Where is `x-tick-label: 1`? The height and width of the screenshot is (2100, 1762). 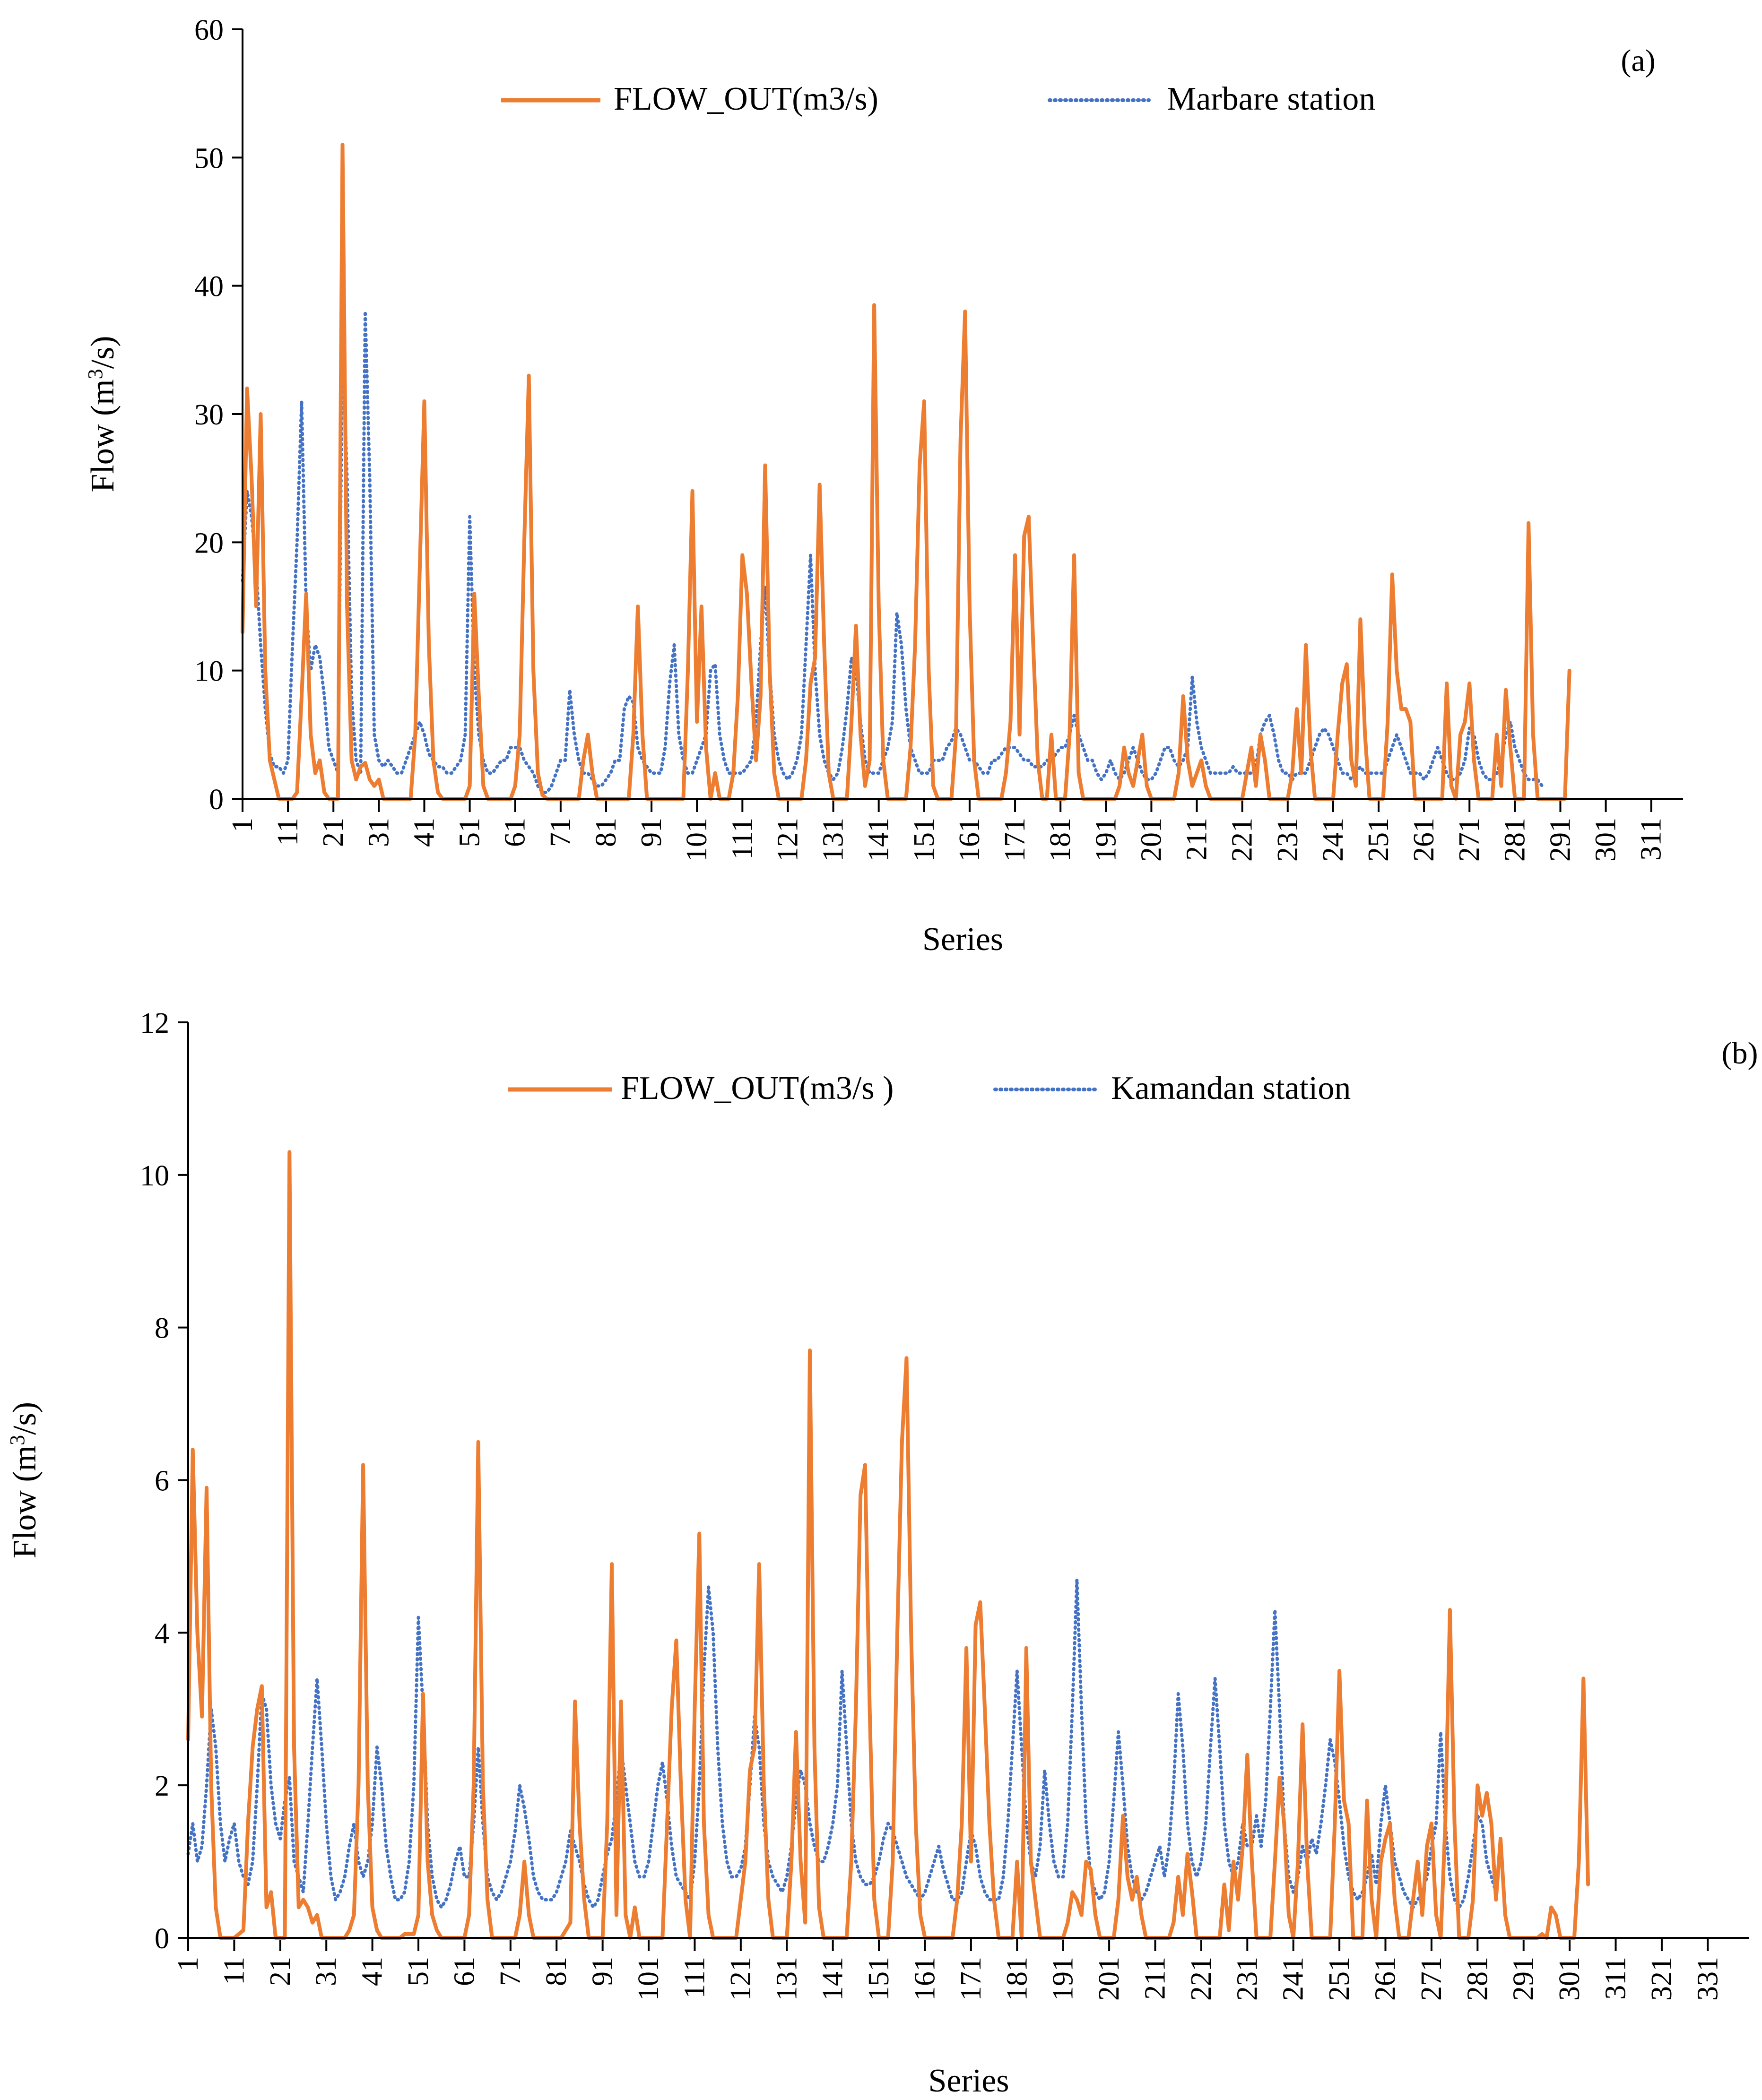 x-tick-label: 1 is located at coordinates (242, 825).